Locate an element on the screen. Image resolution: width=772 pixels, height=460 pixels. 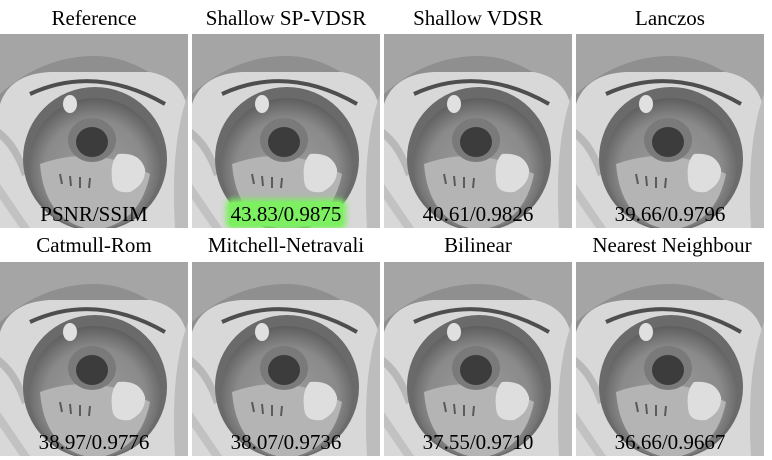
metric-label: 38.97/0.9776 is located at coordinates (94, 442).